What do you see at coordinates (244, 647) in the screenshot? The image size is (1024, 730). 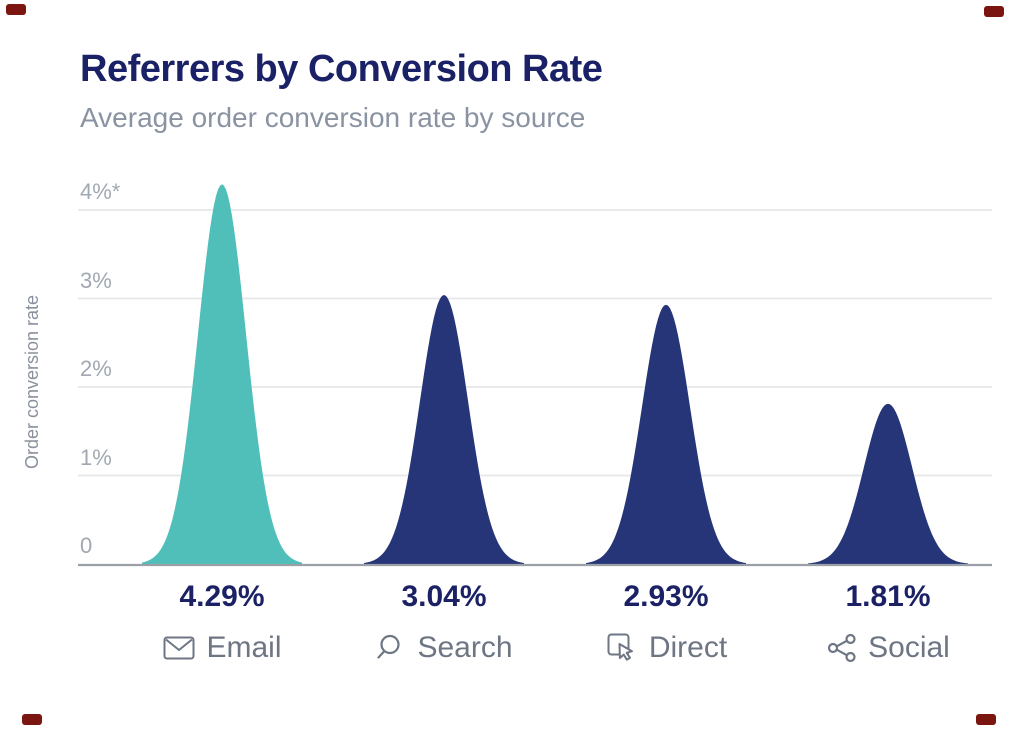 I see `category-label: Email` at bounding box center [244, 647].